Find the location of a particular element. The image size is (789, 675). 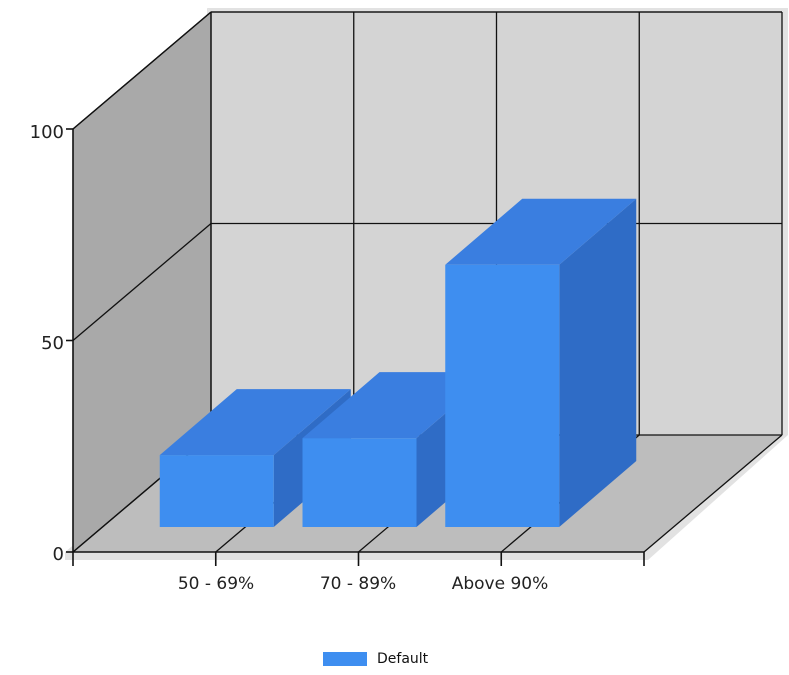

legend: Default is located at coordinates (375, 659).